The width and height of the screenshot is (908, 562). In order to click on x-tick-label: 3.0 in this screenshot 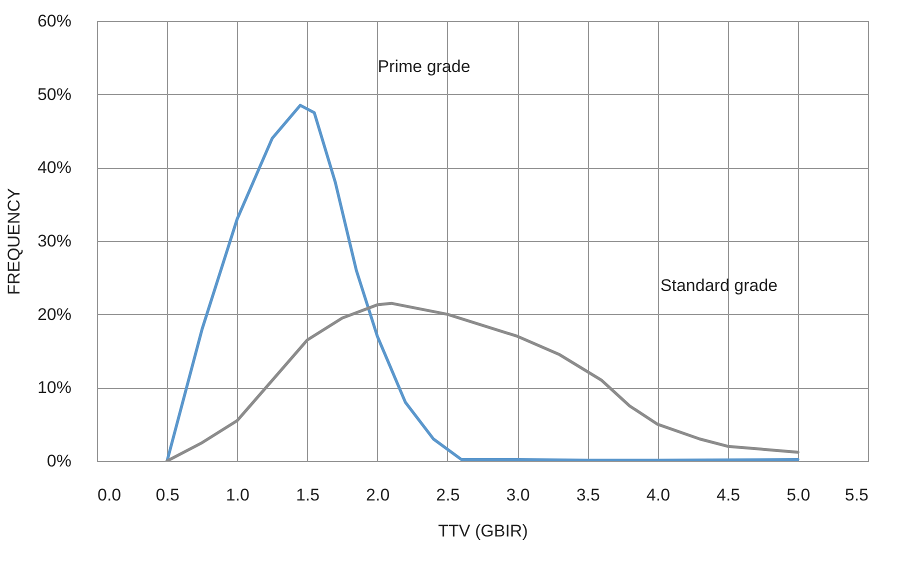, I will do `click(518, 495)`.